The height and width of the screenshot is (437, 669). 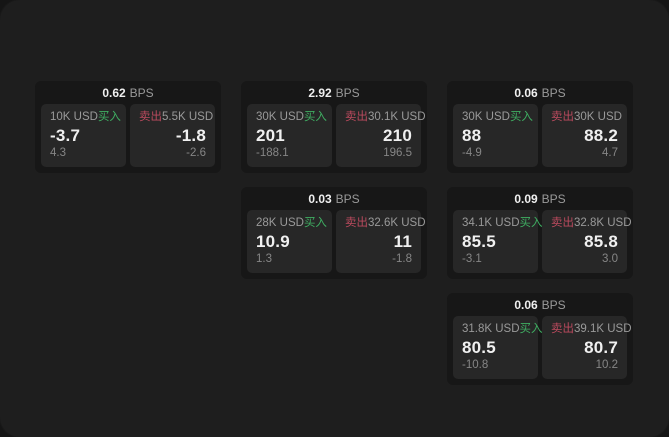 I want to click on buy-panel: 34.1K USD 买入 85.5 -3.1, so click(x=498, y=241).